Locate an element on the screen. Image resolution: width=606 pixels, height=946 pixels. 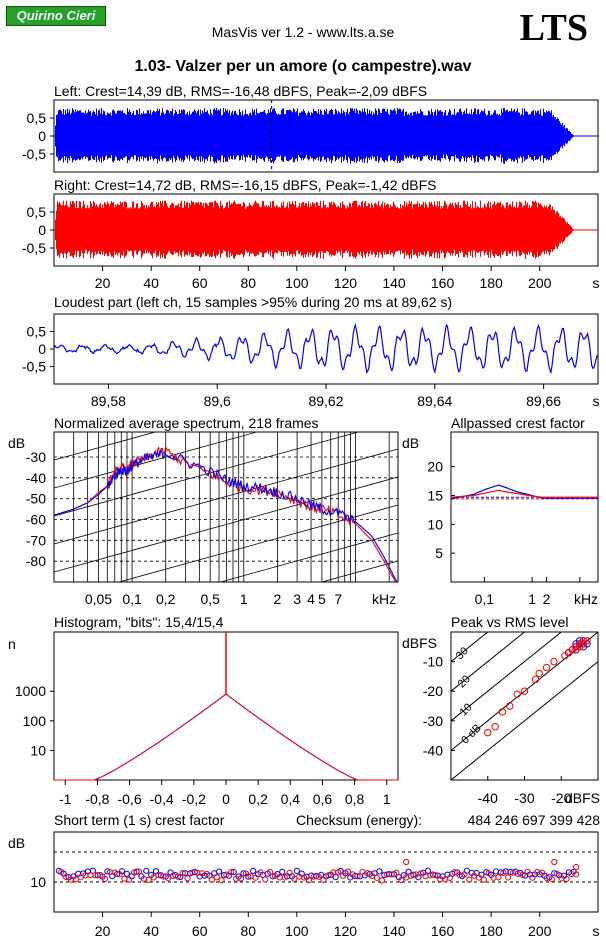
checksum-value: 484 246 697 399 428 is located at coordinates (534, 820).